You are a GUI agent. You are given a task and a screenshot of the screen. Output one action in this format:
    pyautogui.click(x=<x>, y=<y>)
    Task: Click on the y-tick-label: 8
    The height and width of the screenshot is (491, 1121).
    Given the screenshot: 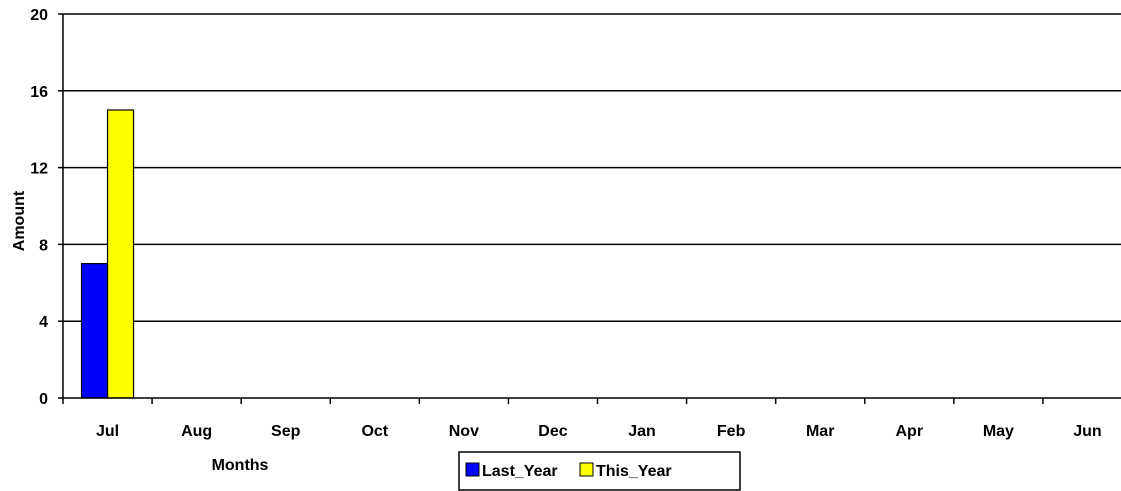 What is the action you would take?
    pyautogui.click(x=43, y=245)
    